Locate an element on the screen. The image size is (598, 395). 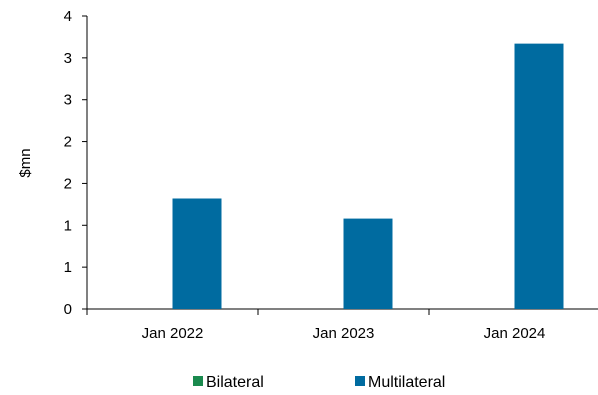
legend-label-multilateral: Multilateral is located at coordinates (406, 382).